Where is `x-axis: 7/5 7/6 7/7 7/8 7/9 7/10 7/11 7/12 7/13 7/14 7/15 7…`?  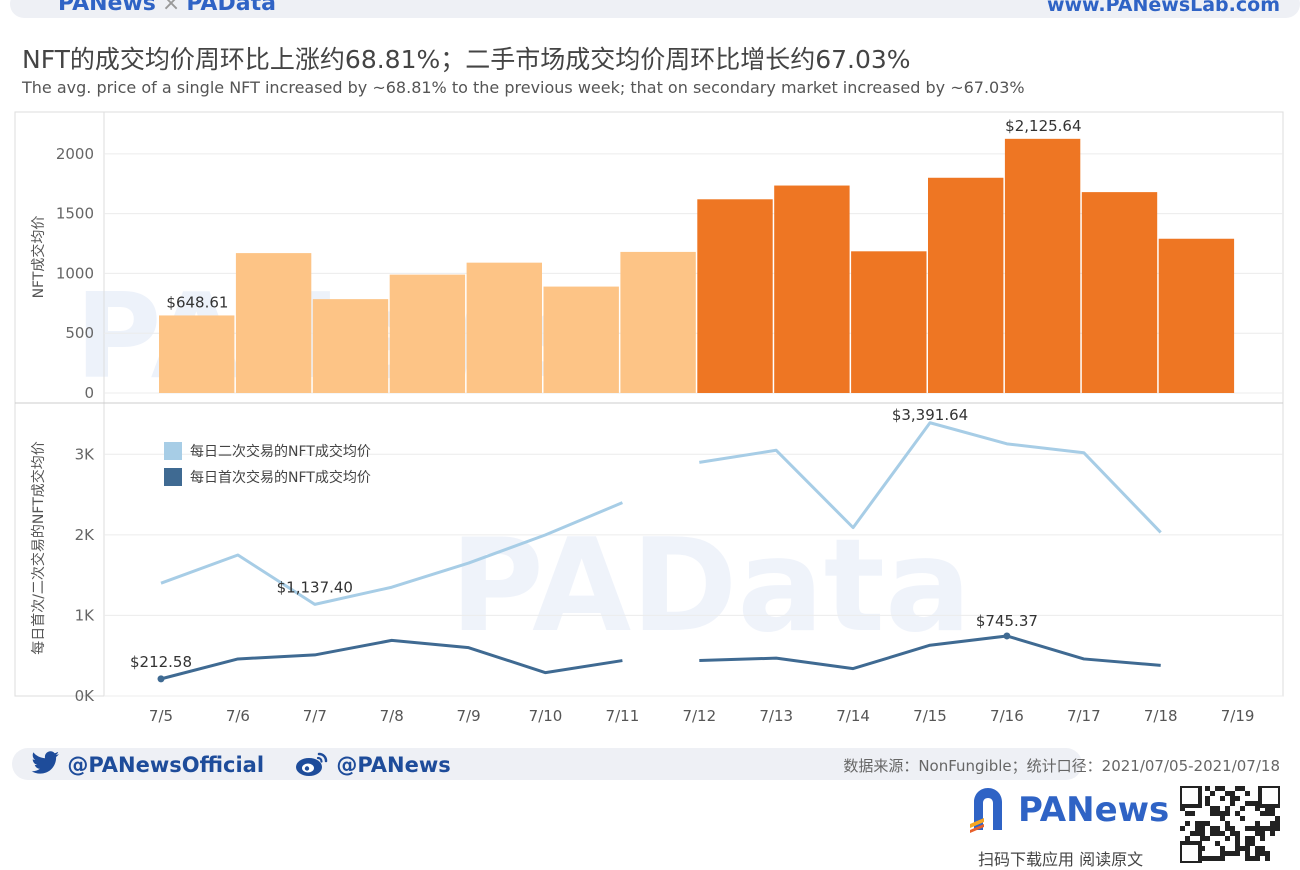
x-axis: 7/5 7/6 7/7 7/8 7/9 7/10 7/11 7/12 7/13 7/14 7/15 7… is located at coordinates (702, 716).